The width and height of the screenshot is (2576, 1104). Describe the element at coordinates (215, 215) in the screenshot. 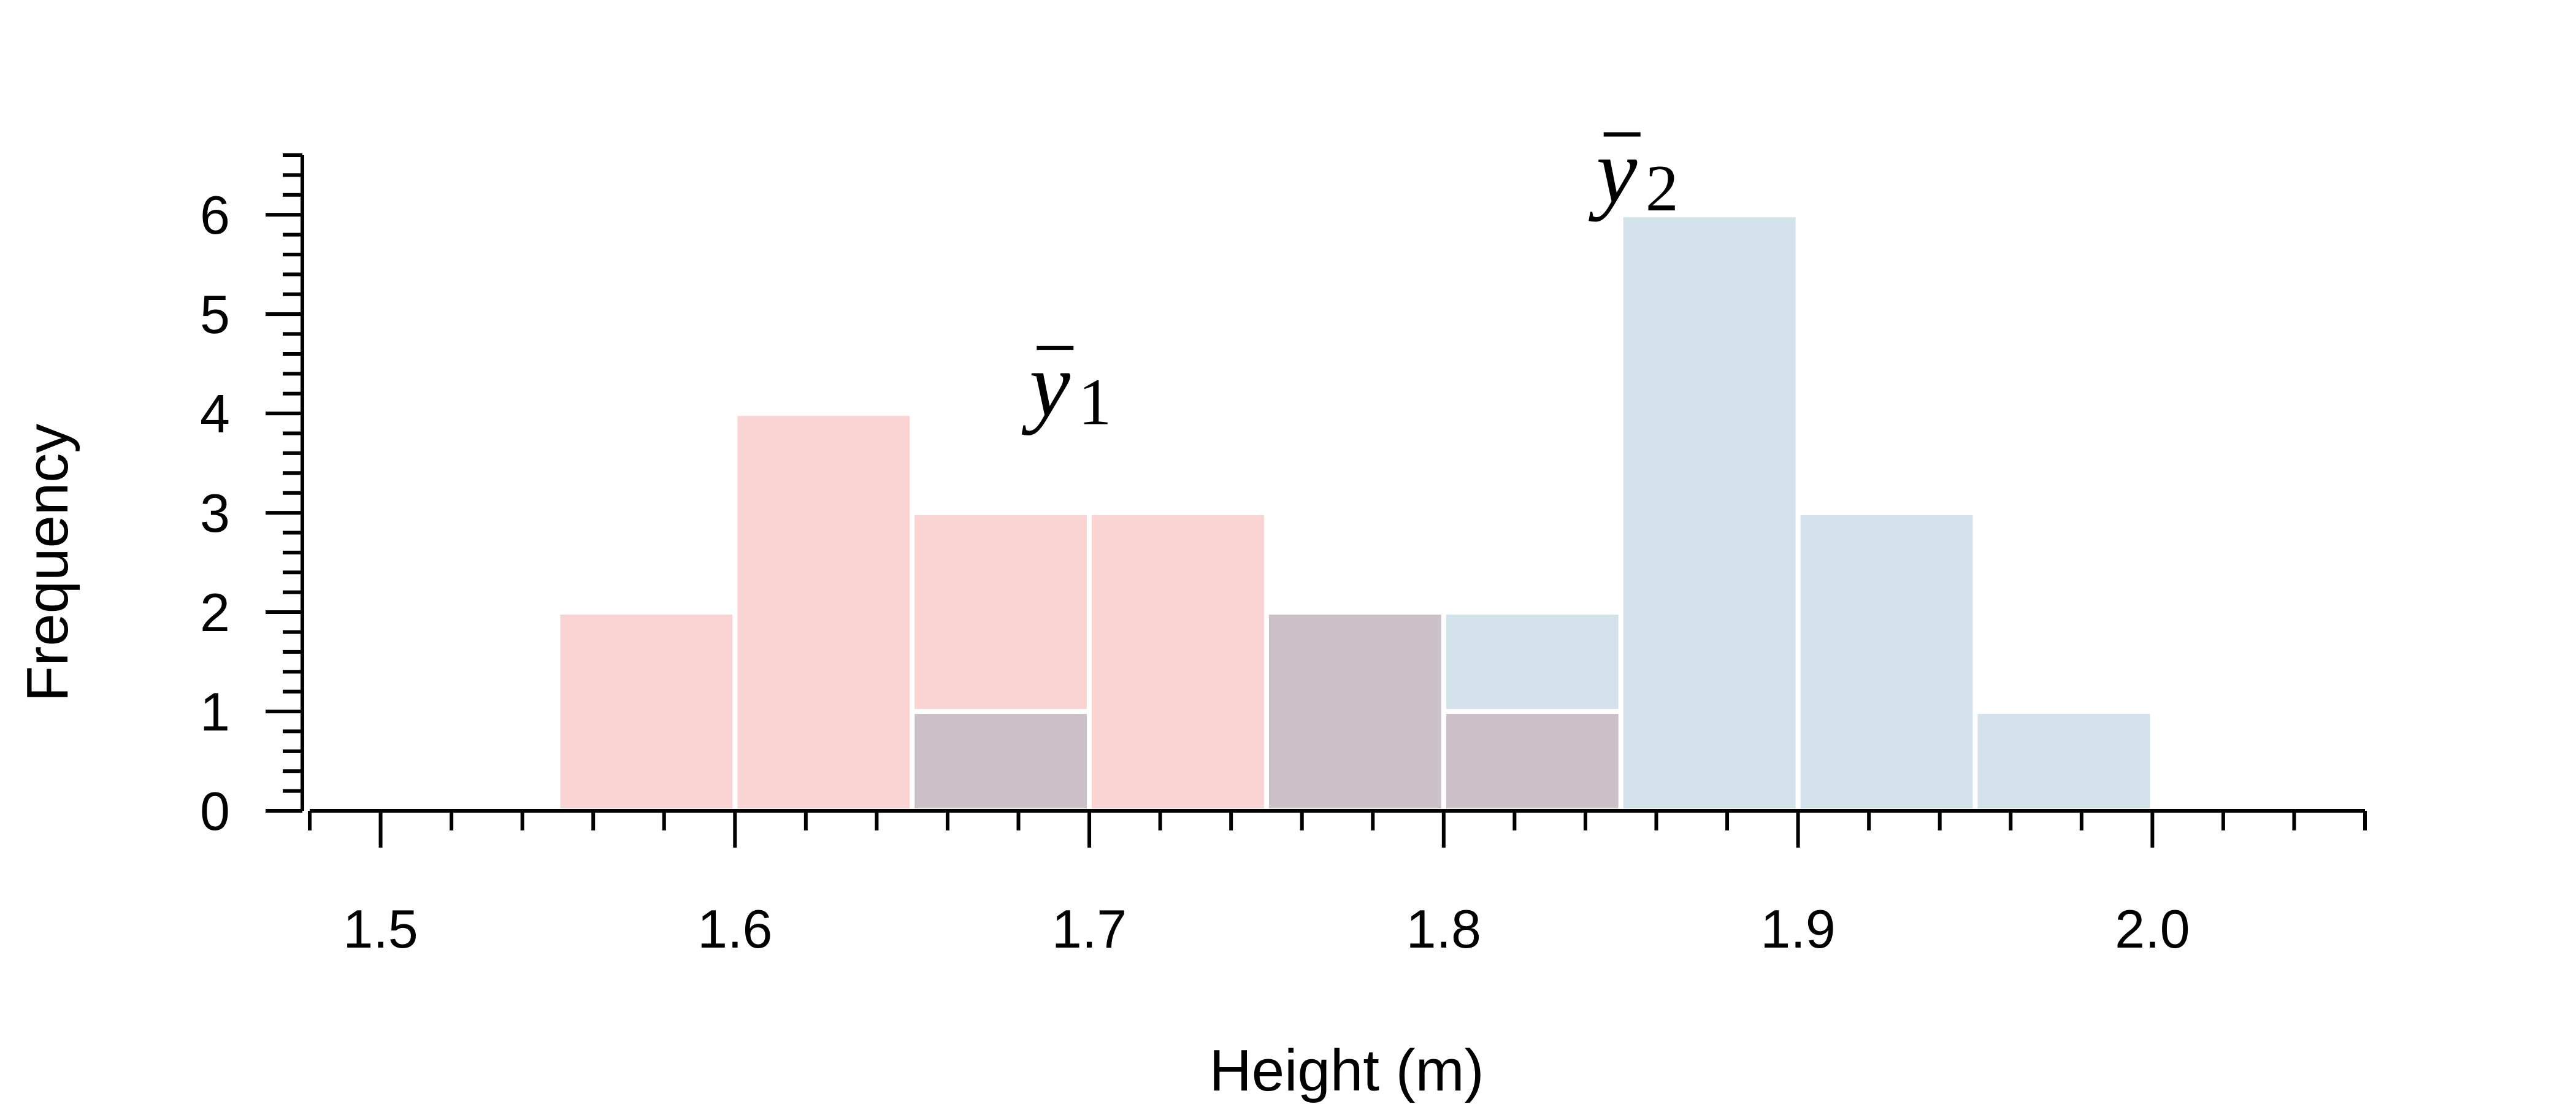

I see `y-tick-label-6: 6` at that location.